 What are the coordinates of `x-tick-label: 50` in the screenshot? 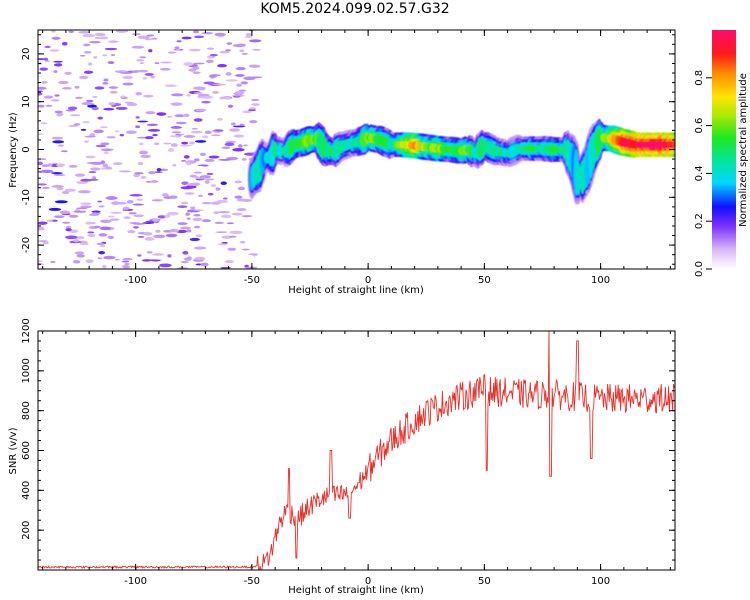 It's located at (484, 581).